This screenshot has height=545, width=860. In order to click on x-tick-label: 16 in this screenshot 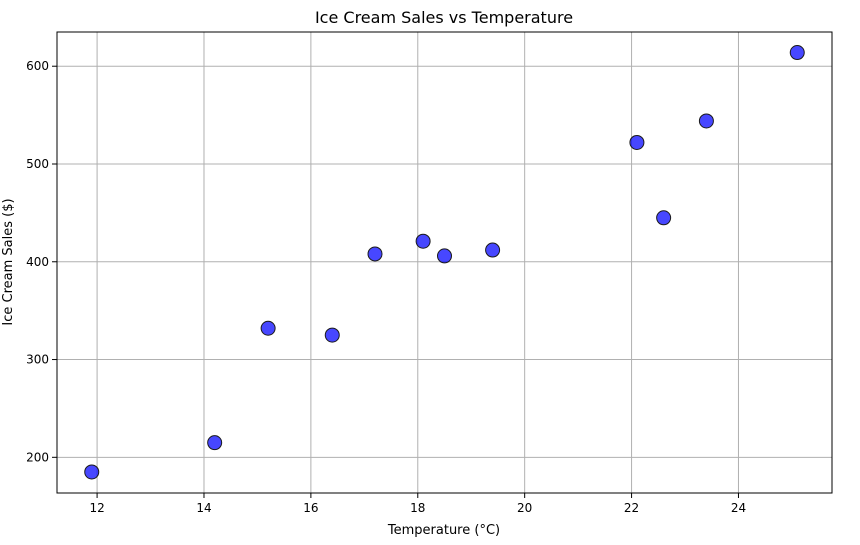, I will do `click(310, 508)`.